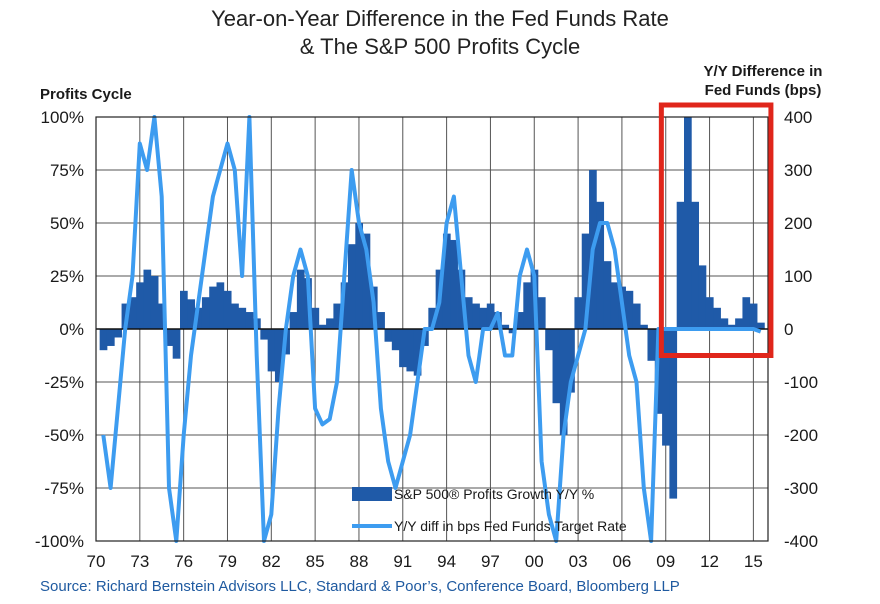 The height and width of the screenshot is (604, 880). Describe the element at coordinates (621, 561) in the screenshot. I see `x-tick-label: 06` at that location.